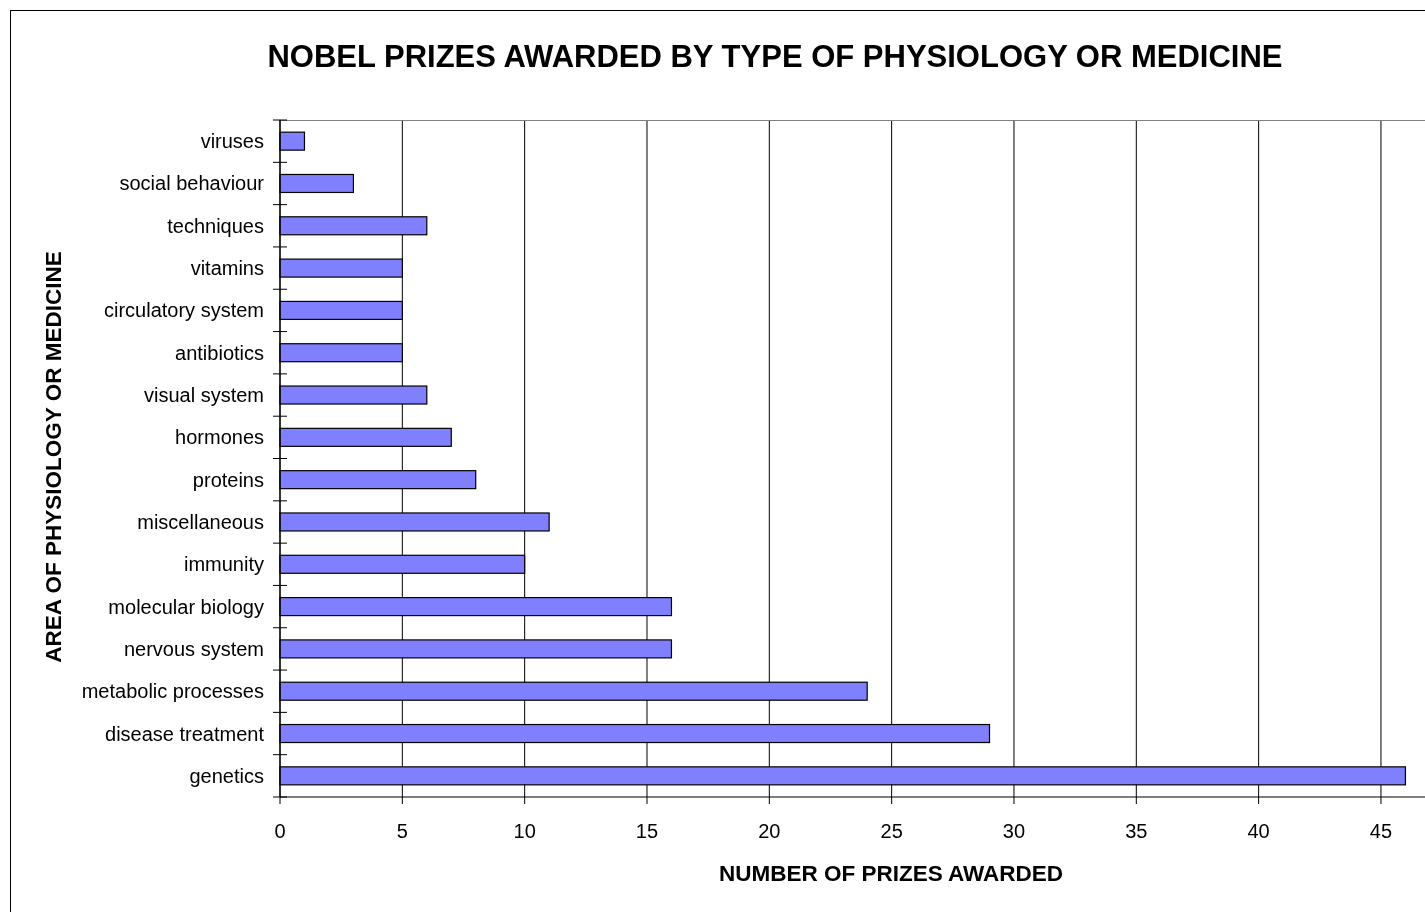 Image resolution: width=1425 pixels, height=912 pixels. I want to click on x-tick-label: 5, so click(402, 831).